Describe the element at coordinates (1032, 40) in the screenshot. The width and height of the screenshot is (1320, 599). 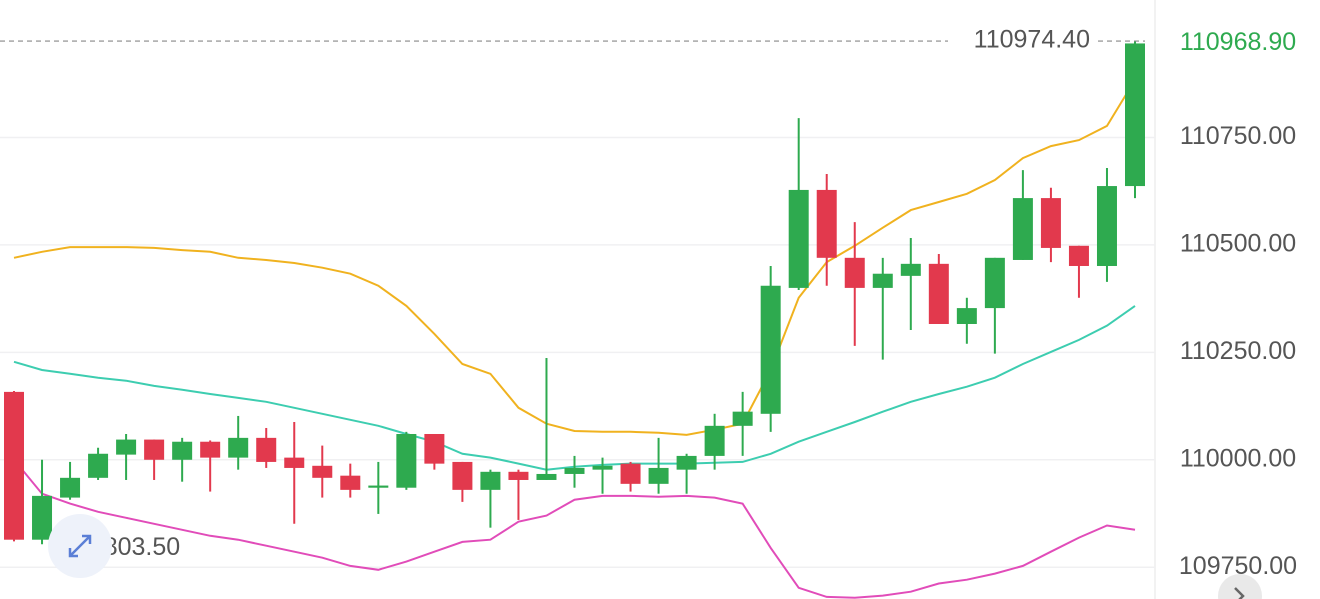
I see `highest-label: 110974.40` at that location.